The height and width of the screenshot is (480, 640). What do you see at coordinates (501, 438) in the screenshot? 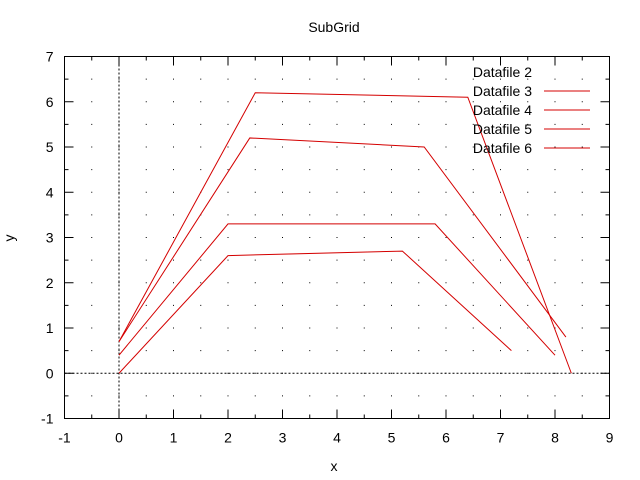
I see `x-tick-label: 7` at bounding box center [501, 438].